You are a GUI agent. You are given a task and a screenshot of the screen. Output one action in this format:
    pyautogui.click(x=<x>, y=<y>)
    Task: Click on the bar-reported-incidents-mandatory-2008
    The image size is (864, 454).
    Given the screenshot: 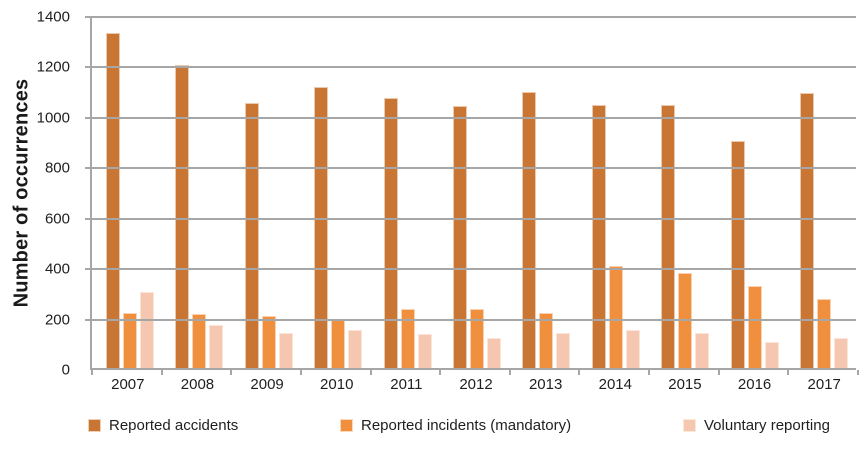 What is the action you would take?
    pyautogui.click(x=199, y=340)
    